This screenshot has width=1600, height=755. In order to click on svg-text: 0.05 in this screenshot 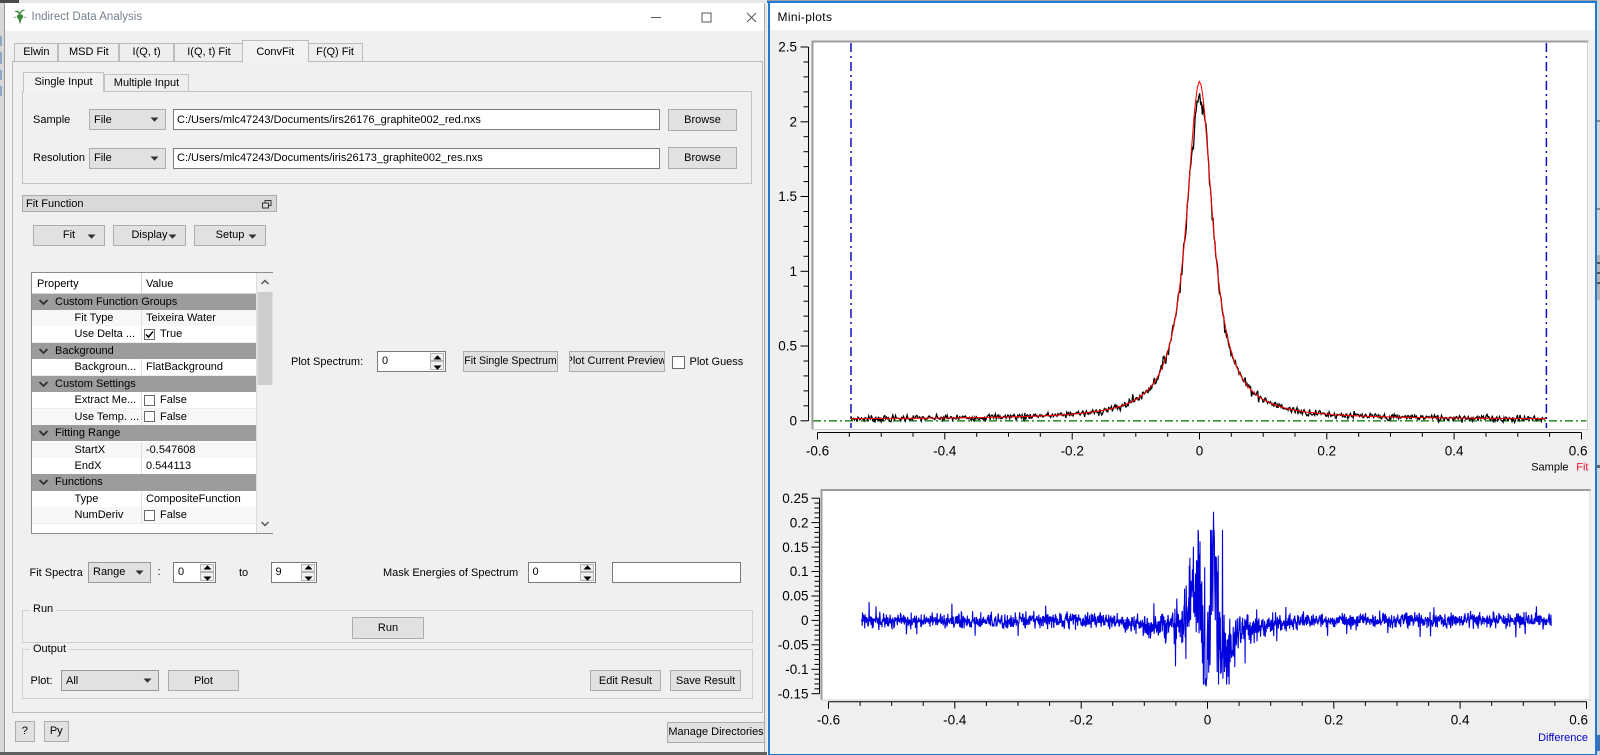, I will do `click(795, 596)`.